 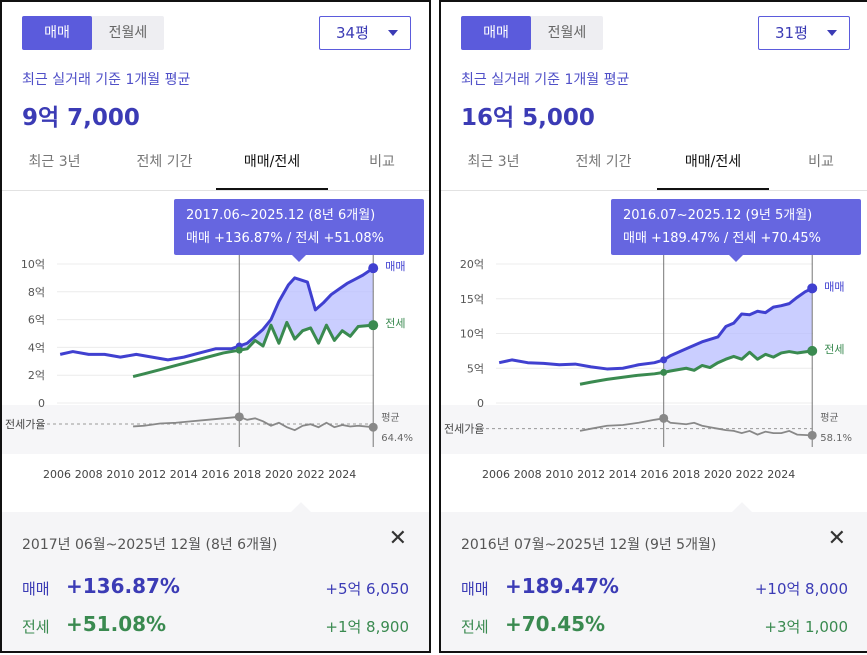 I want to click on tooltip-range: 2016.07~2025.12 (9년 5개월), so click(x=718, y=215).